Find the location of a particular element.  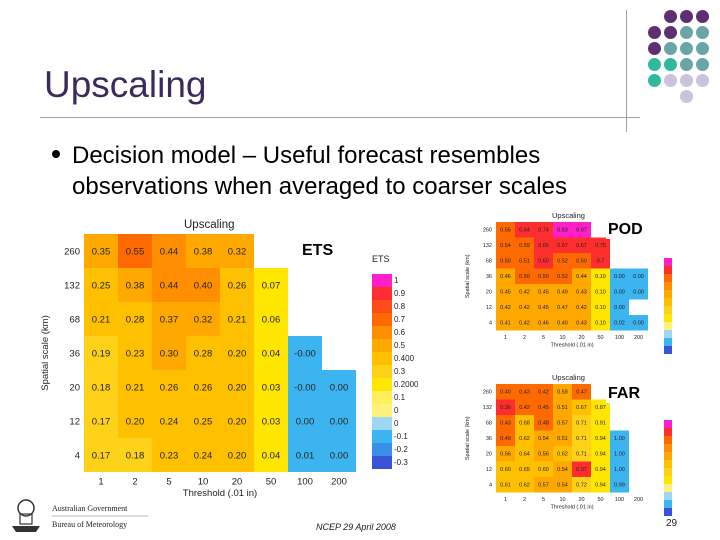

cell-value-label: 0.66 is located at coordinates (543, 246).